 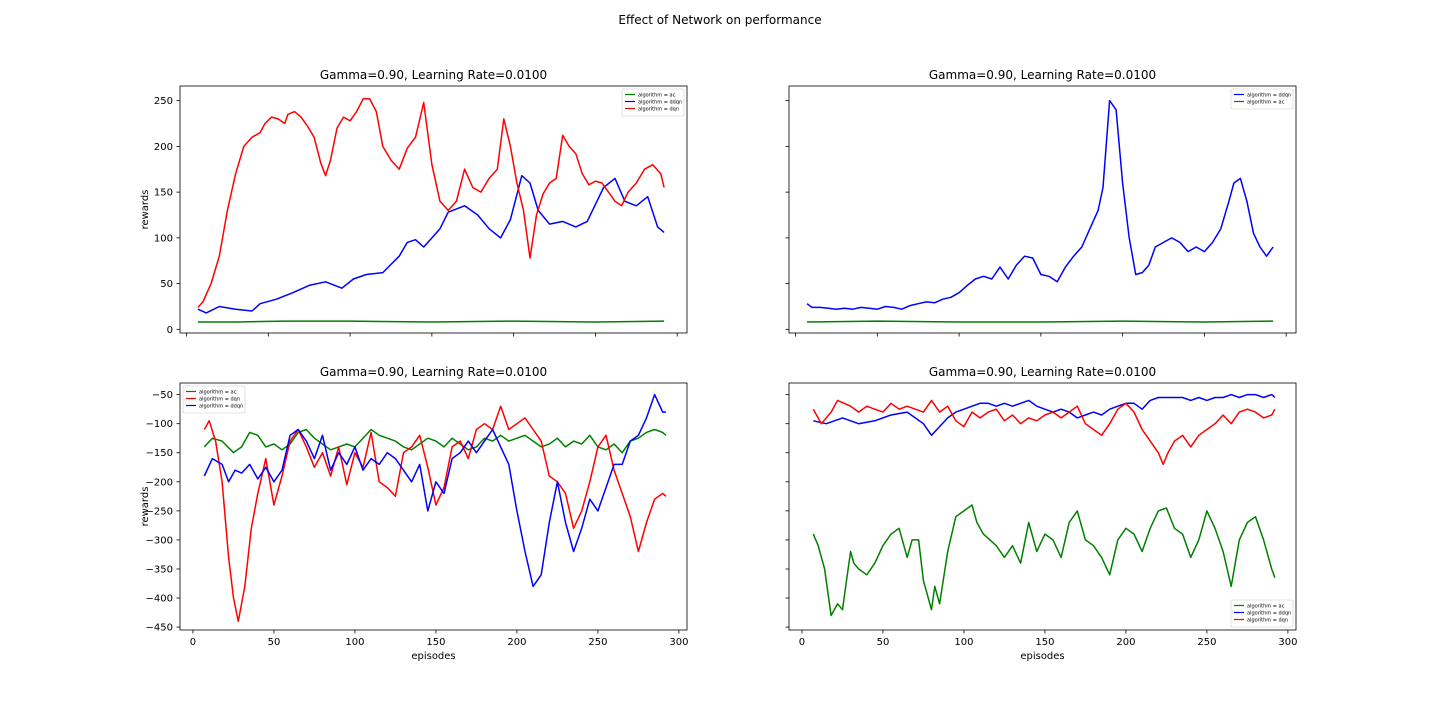 What do you see at coordinates (162, 395) in the screenshot?
I see `y-tick-label: −50` at bounding box center [162, 395].